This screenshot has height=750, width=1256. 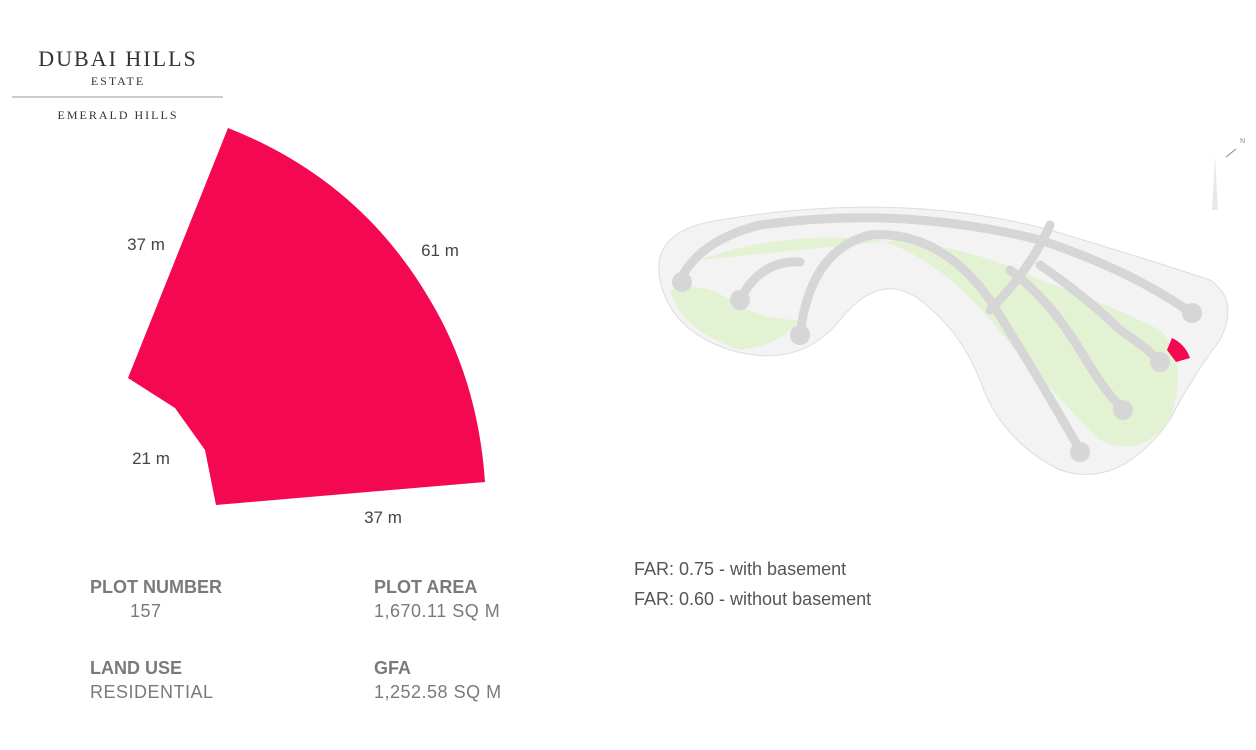 I want to click on info-label: LAND USE, so click(x=136, y=668).